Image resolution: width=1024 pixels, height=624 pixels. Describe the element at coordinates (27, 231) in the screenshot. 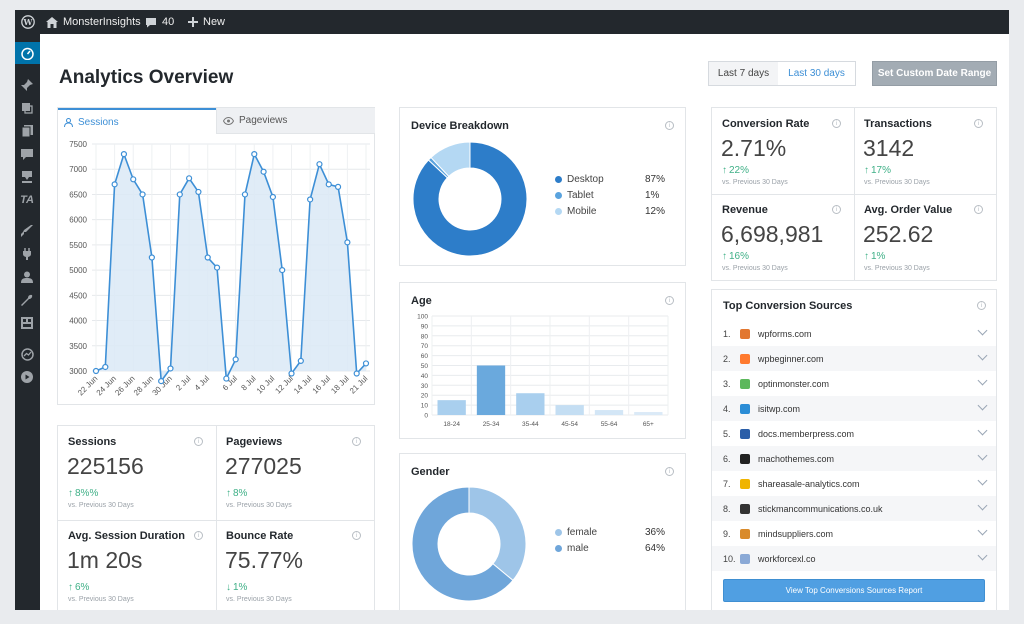

I see `brush-icon` at that location.